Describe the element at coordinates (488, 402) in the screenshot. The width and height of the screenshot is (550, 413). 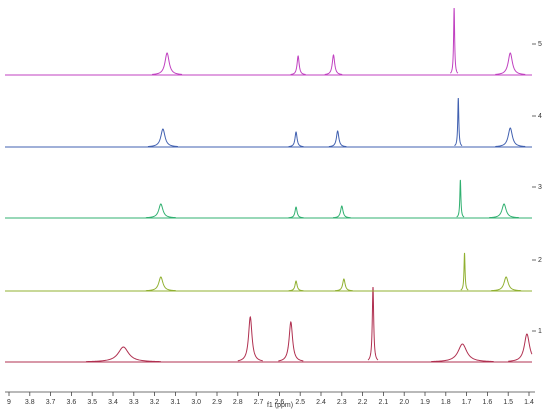
I see `x-tick-label: 1.6` at that location.